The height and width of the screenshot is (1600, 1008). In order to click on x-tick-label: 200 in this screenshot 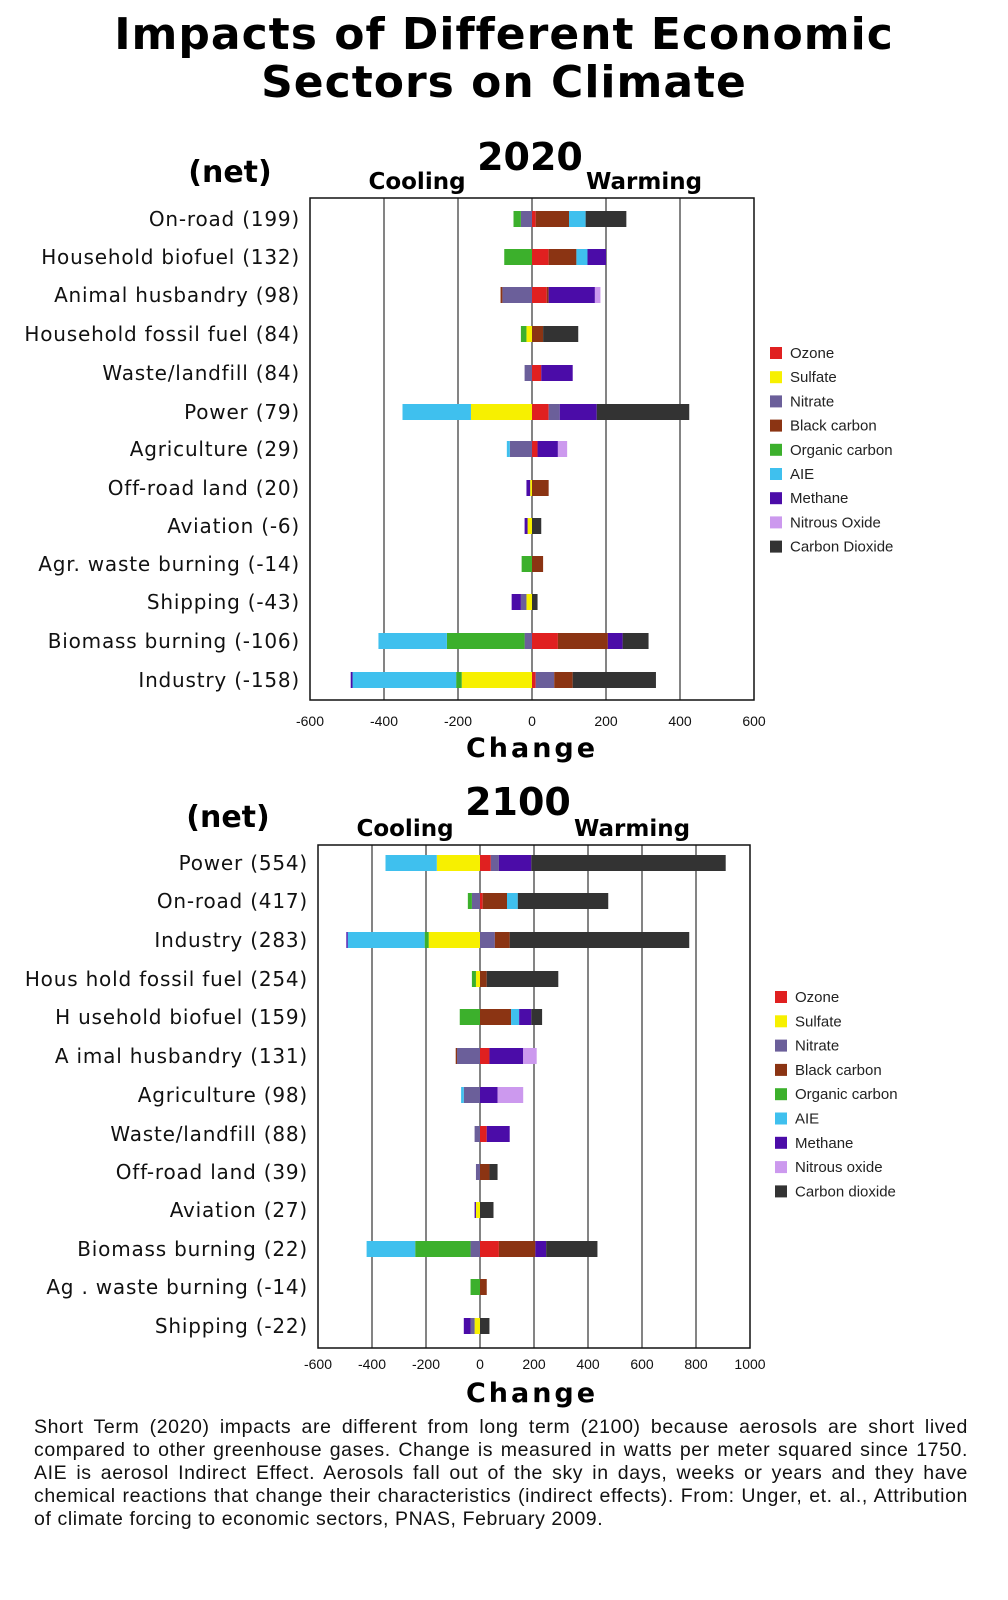, I will do `click(606, 721)`.